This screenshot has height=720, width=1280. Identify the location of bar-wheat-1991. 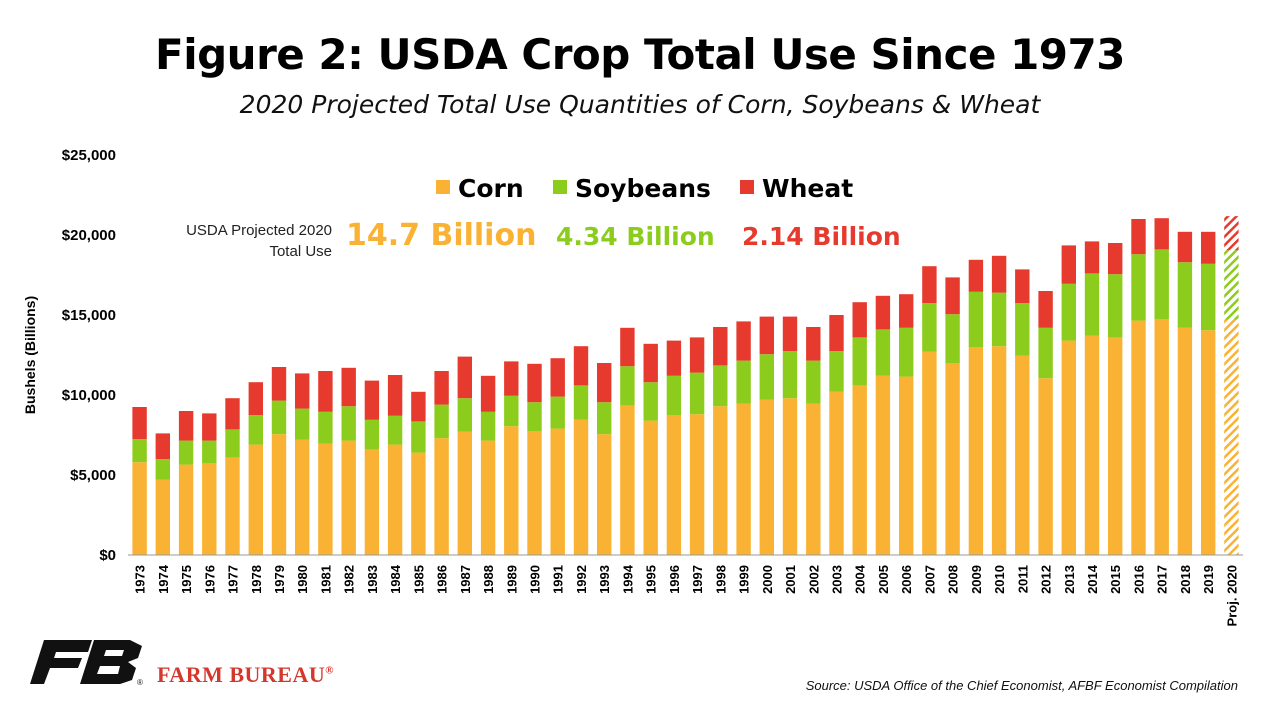
(557, 377).